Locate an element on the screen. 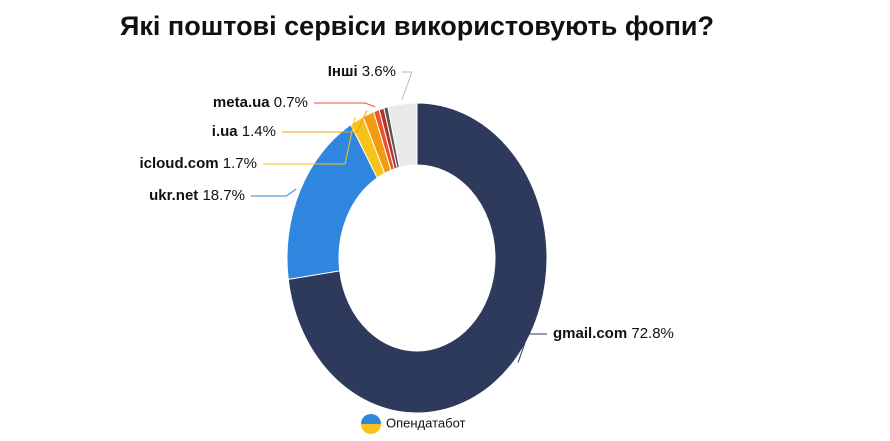  slice-name: meta.ua is located at coordinates (241, 102).